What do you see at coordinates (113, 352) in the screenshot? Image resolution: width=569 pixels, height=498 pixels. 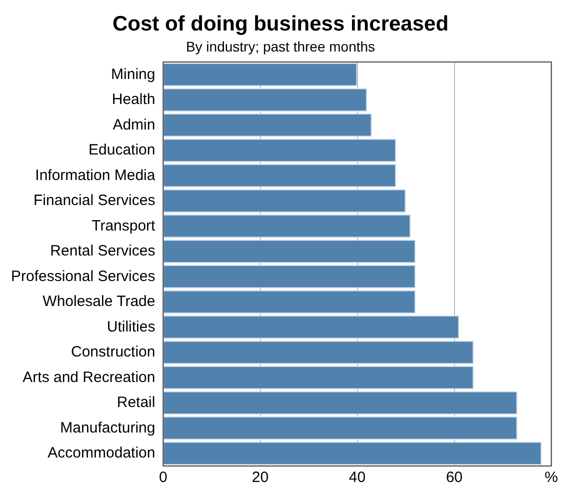 I see `y-tick-label: Construction` at bounding box center [113, 352].